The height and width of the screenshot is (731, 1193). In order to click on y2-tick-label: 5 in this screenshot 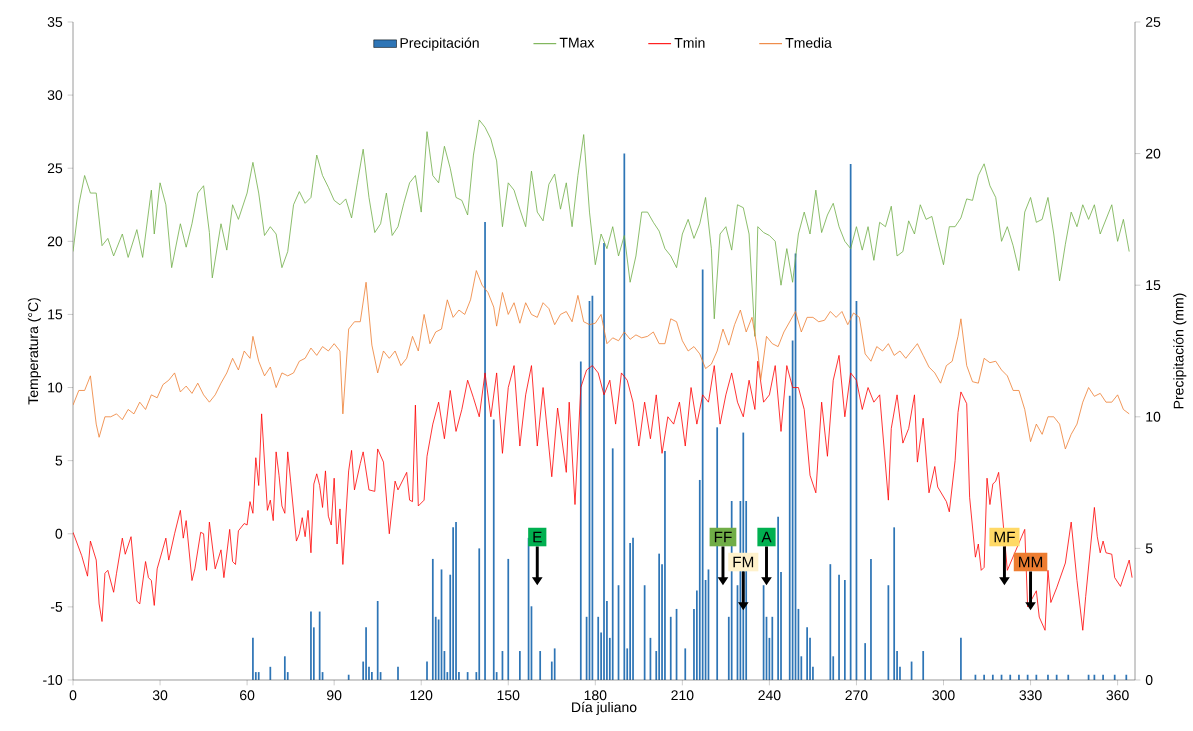, I will do `click(1149, 548)`.